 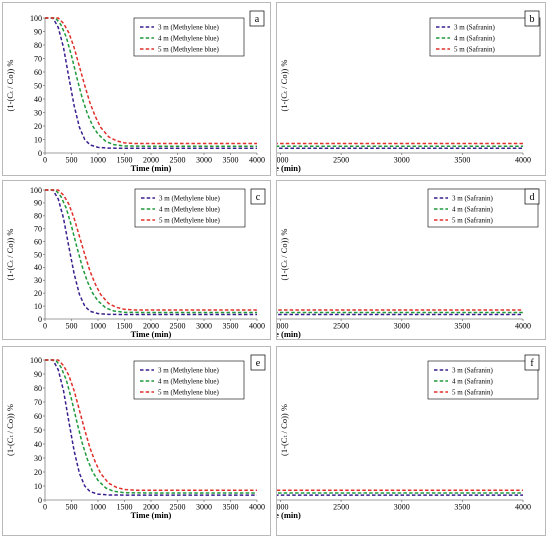 I want to click on x-tick-label: 2500, so click(x=178, y=326).